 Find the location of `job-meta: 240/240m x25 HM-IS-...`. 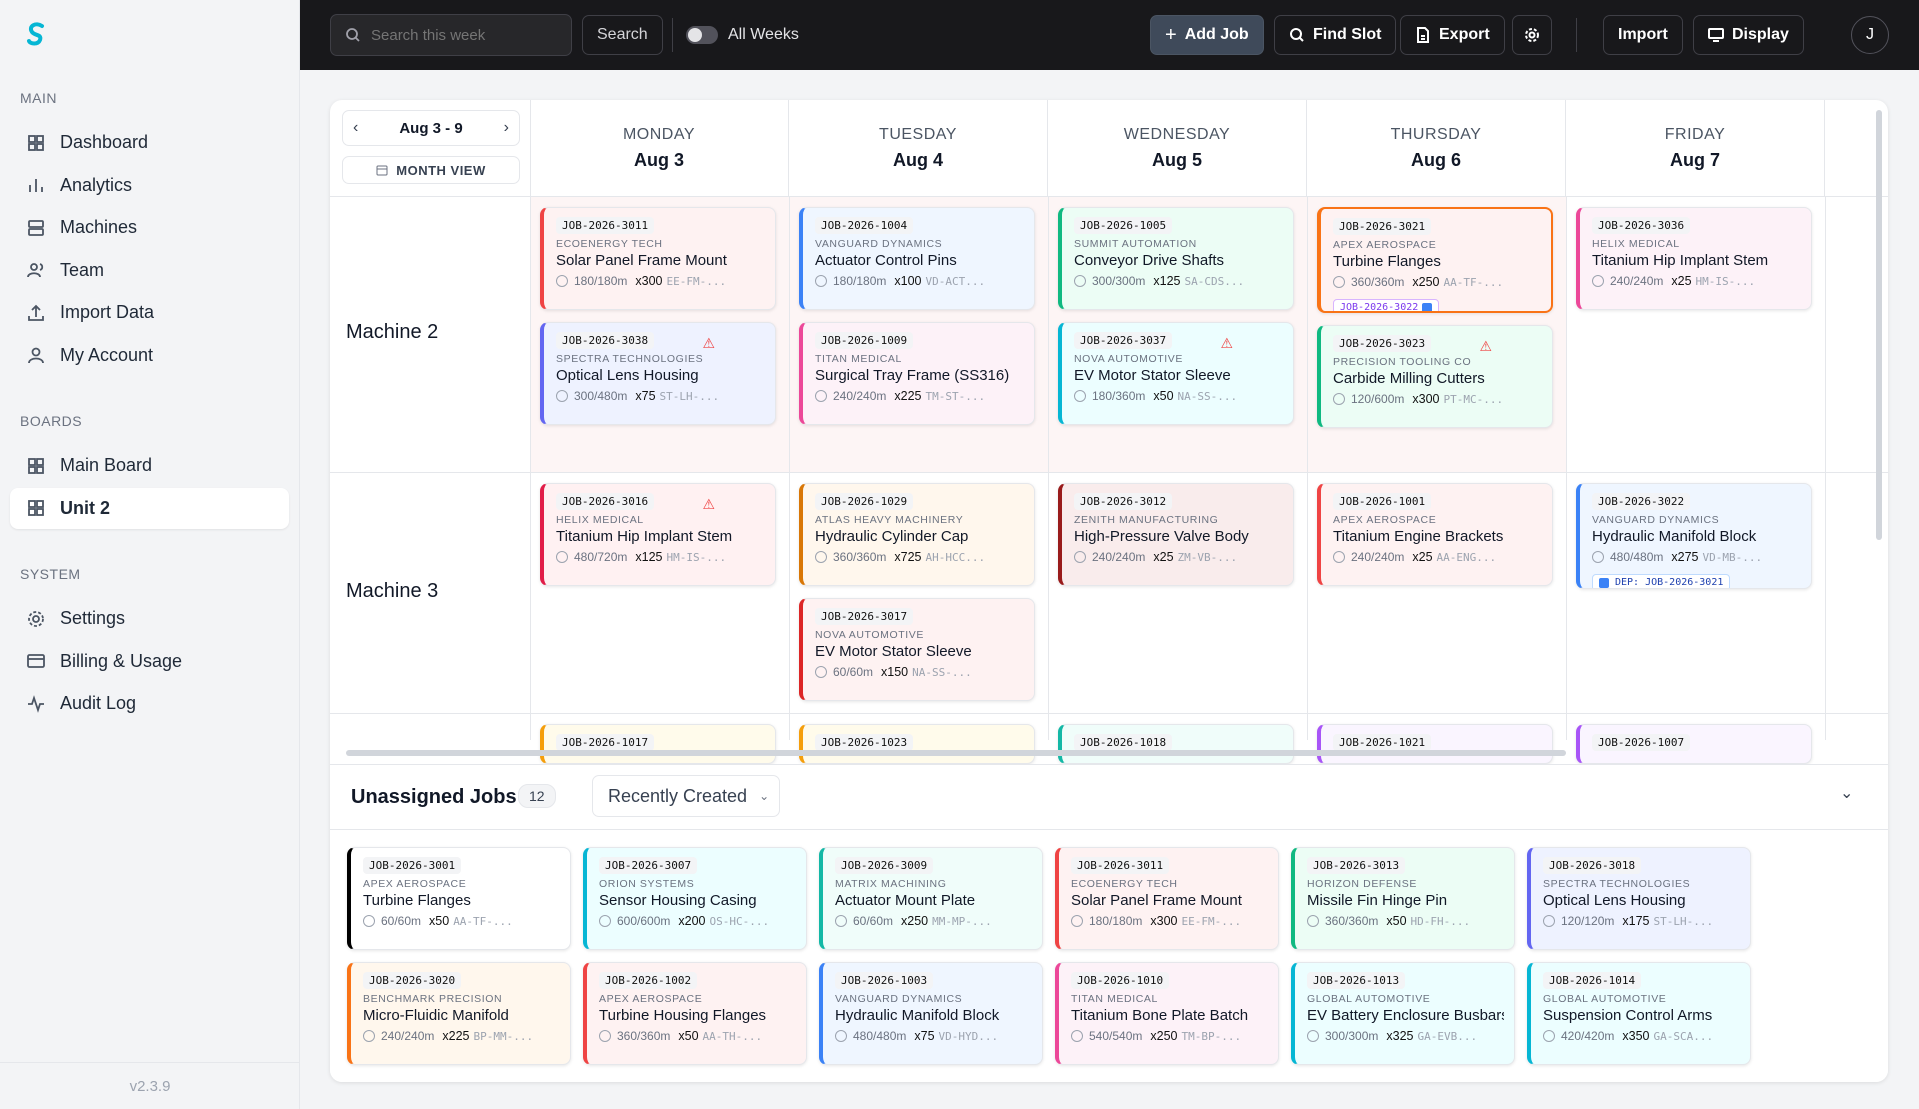

job-meta: 240/240m x25 HM-IS-... is located at coordinates (1696, 281).